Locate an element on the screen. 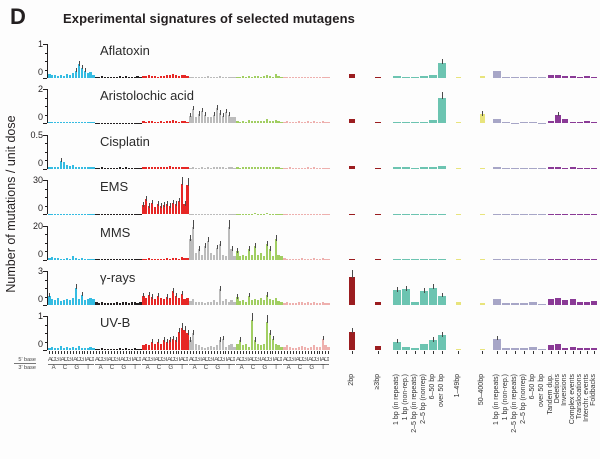 The height and width of the screenshot is (459, 600). context-3prime-base: A is located at coordinates (288, 368).